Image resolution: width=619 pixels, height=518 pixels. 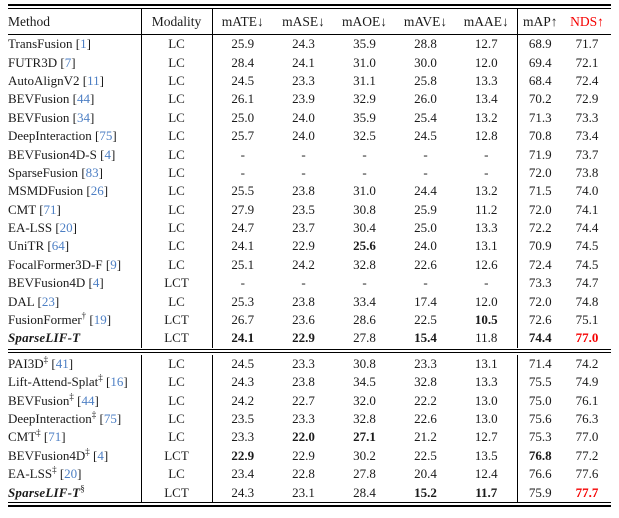 What do you see at coordinates (486, 492) in the screenshot?
I see `metric-cell: 11.7` at bounding box center [486, 492].